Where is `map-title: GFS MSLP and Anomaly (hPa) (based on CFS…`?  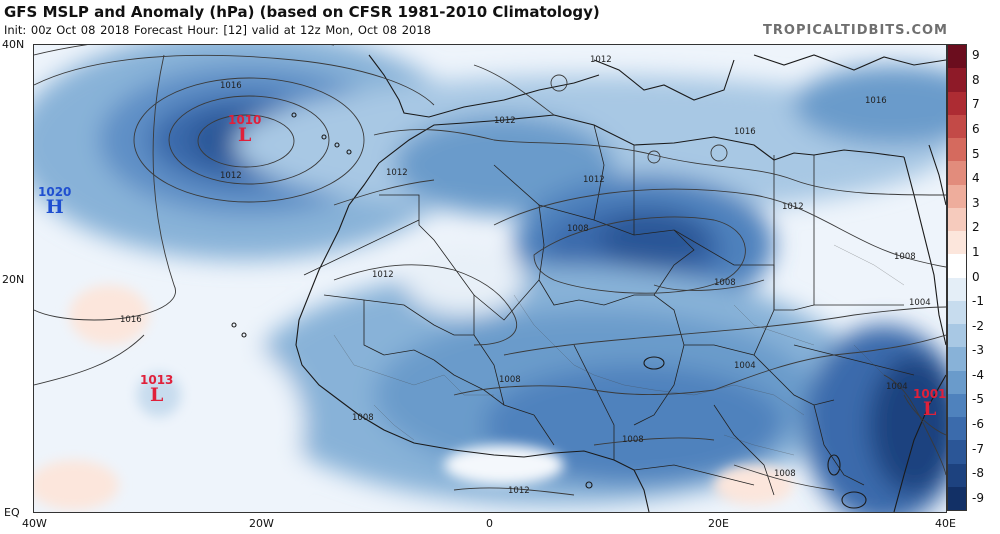 map-title: GFS MSLP and Anomaly (hPa) (based on CFS… is located at coordinates (302, 12).